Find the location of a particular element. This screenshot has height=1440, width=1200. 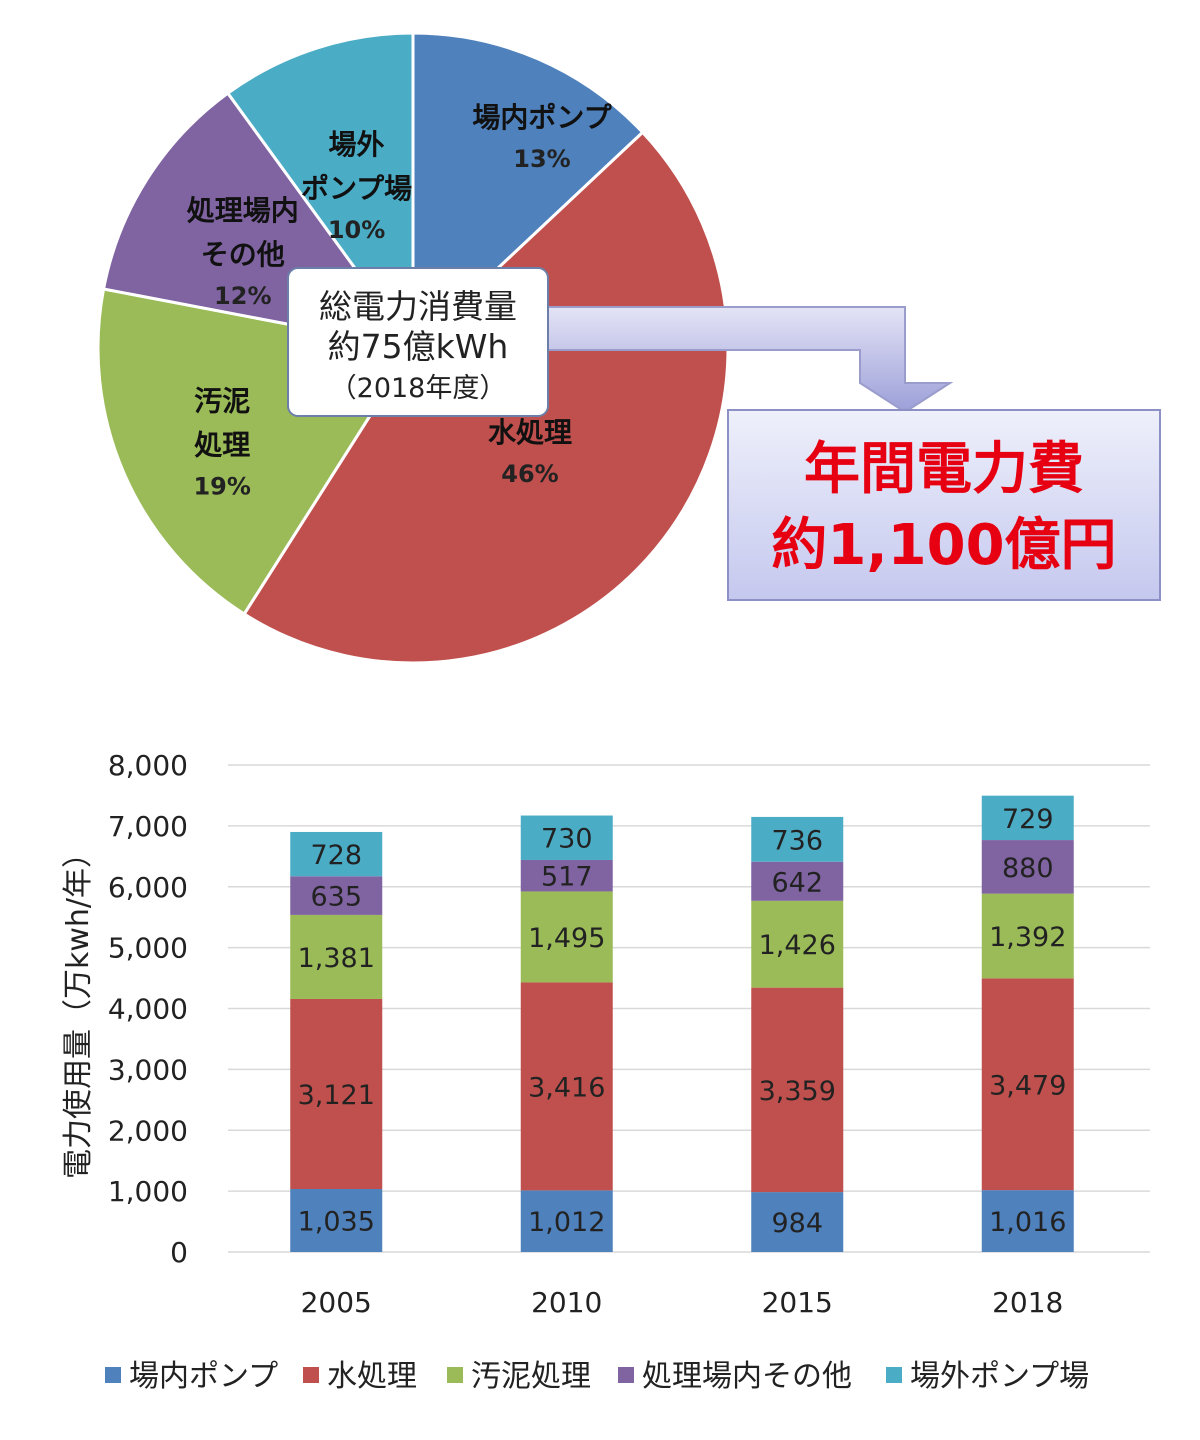

callout-line-3: （2018年度） is located at coordinates (418, 388).